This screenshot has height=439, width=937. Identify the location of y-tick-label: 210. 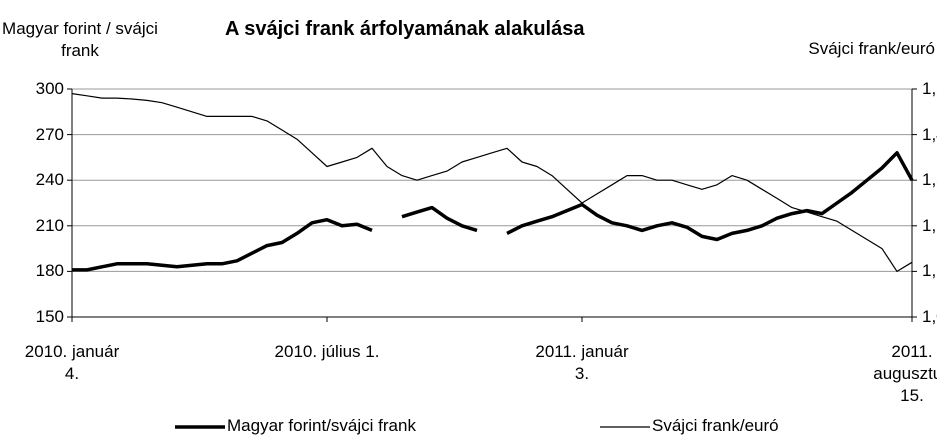
(49, 225).